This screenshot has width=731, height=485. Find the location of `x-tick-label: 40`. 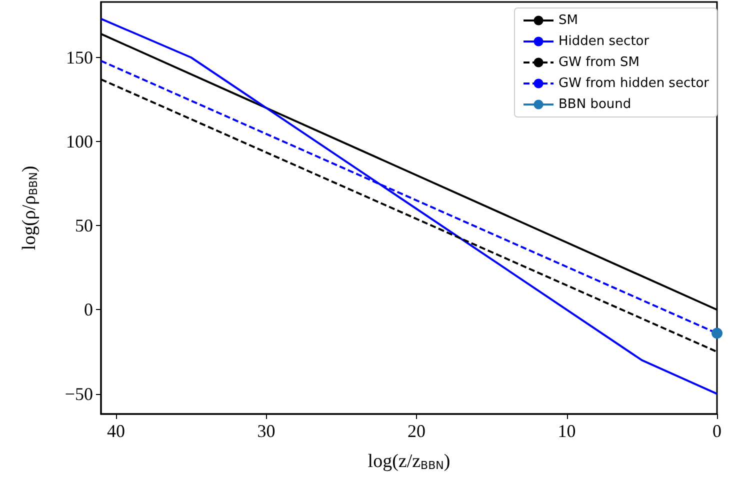

x-tick-label: 40 is located at coordinates (116, 431).